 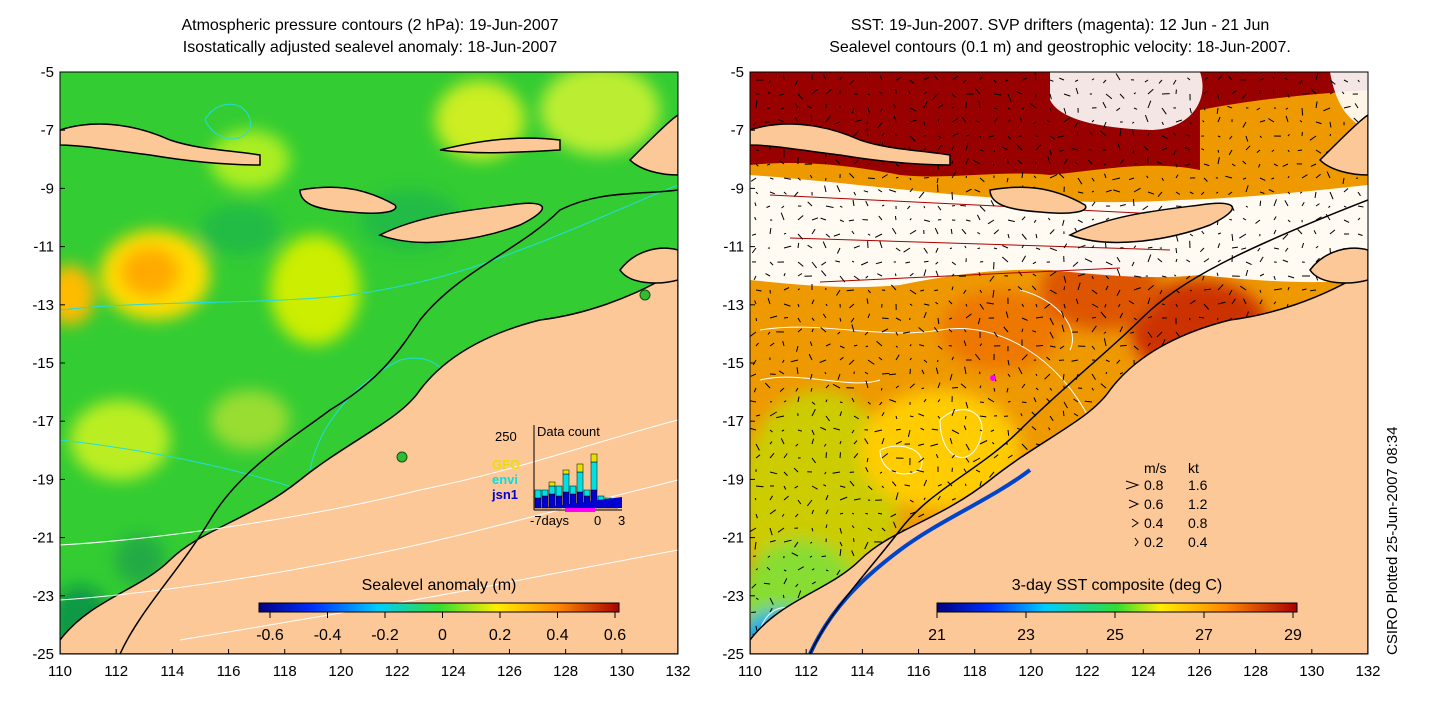 I want to click on left-lat-tick-label: -19, so click(x=43, y=479).